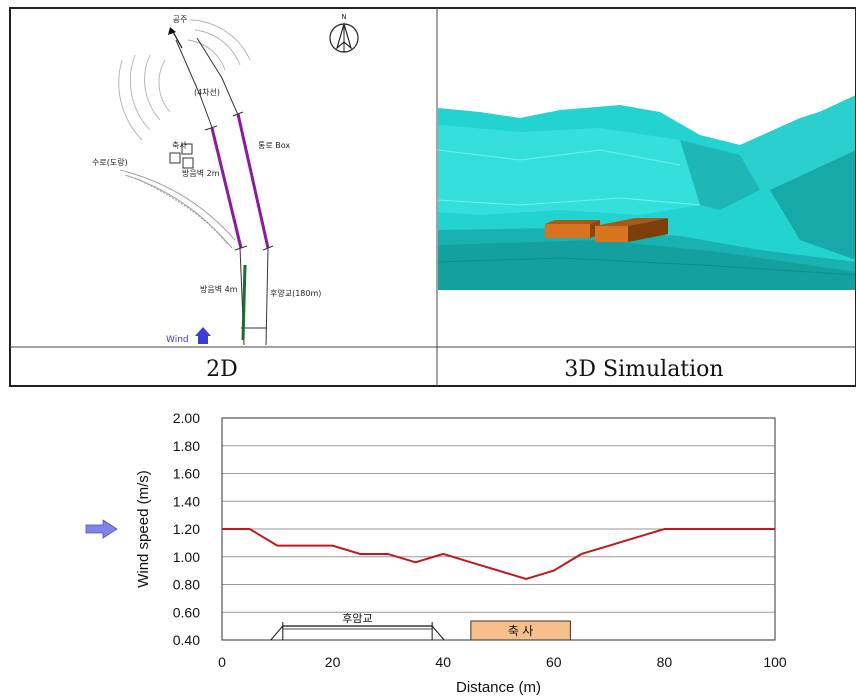 Image resolution: width=856 pixels, height=699 pixels. I want to click on compass-icon: N, so click(344, 33).